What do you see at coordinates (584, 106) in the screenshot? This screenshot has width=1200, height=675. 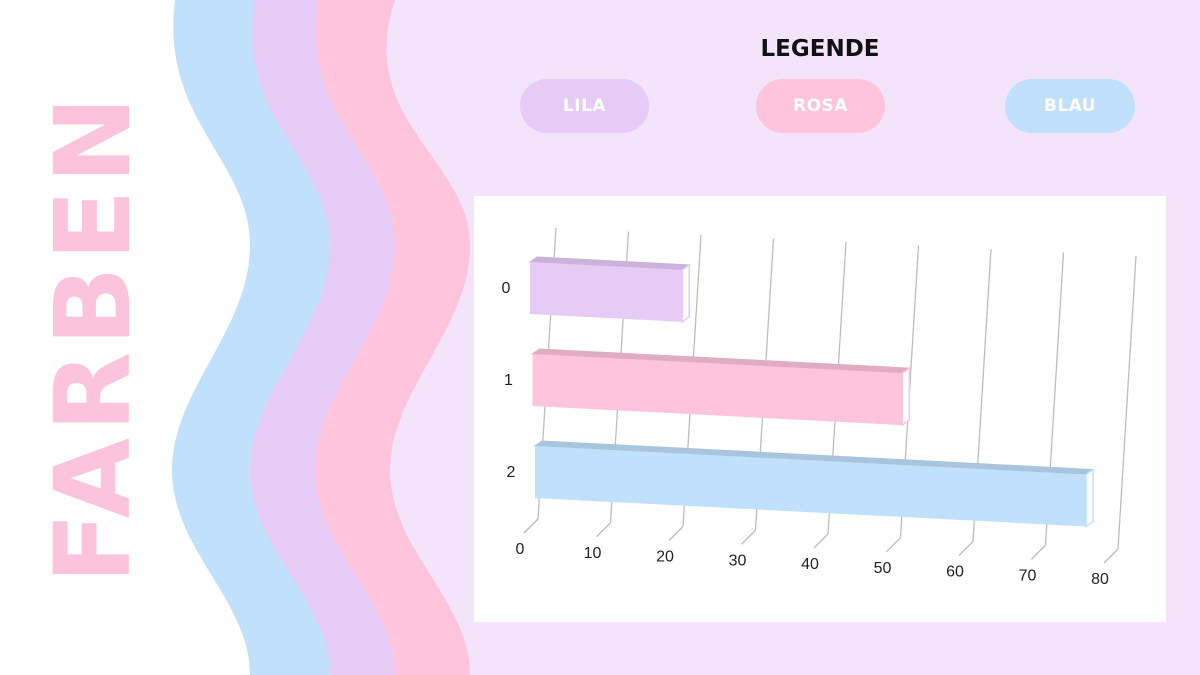 I see `legend-item-lila: LILA` at bounding box center [584, 106].